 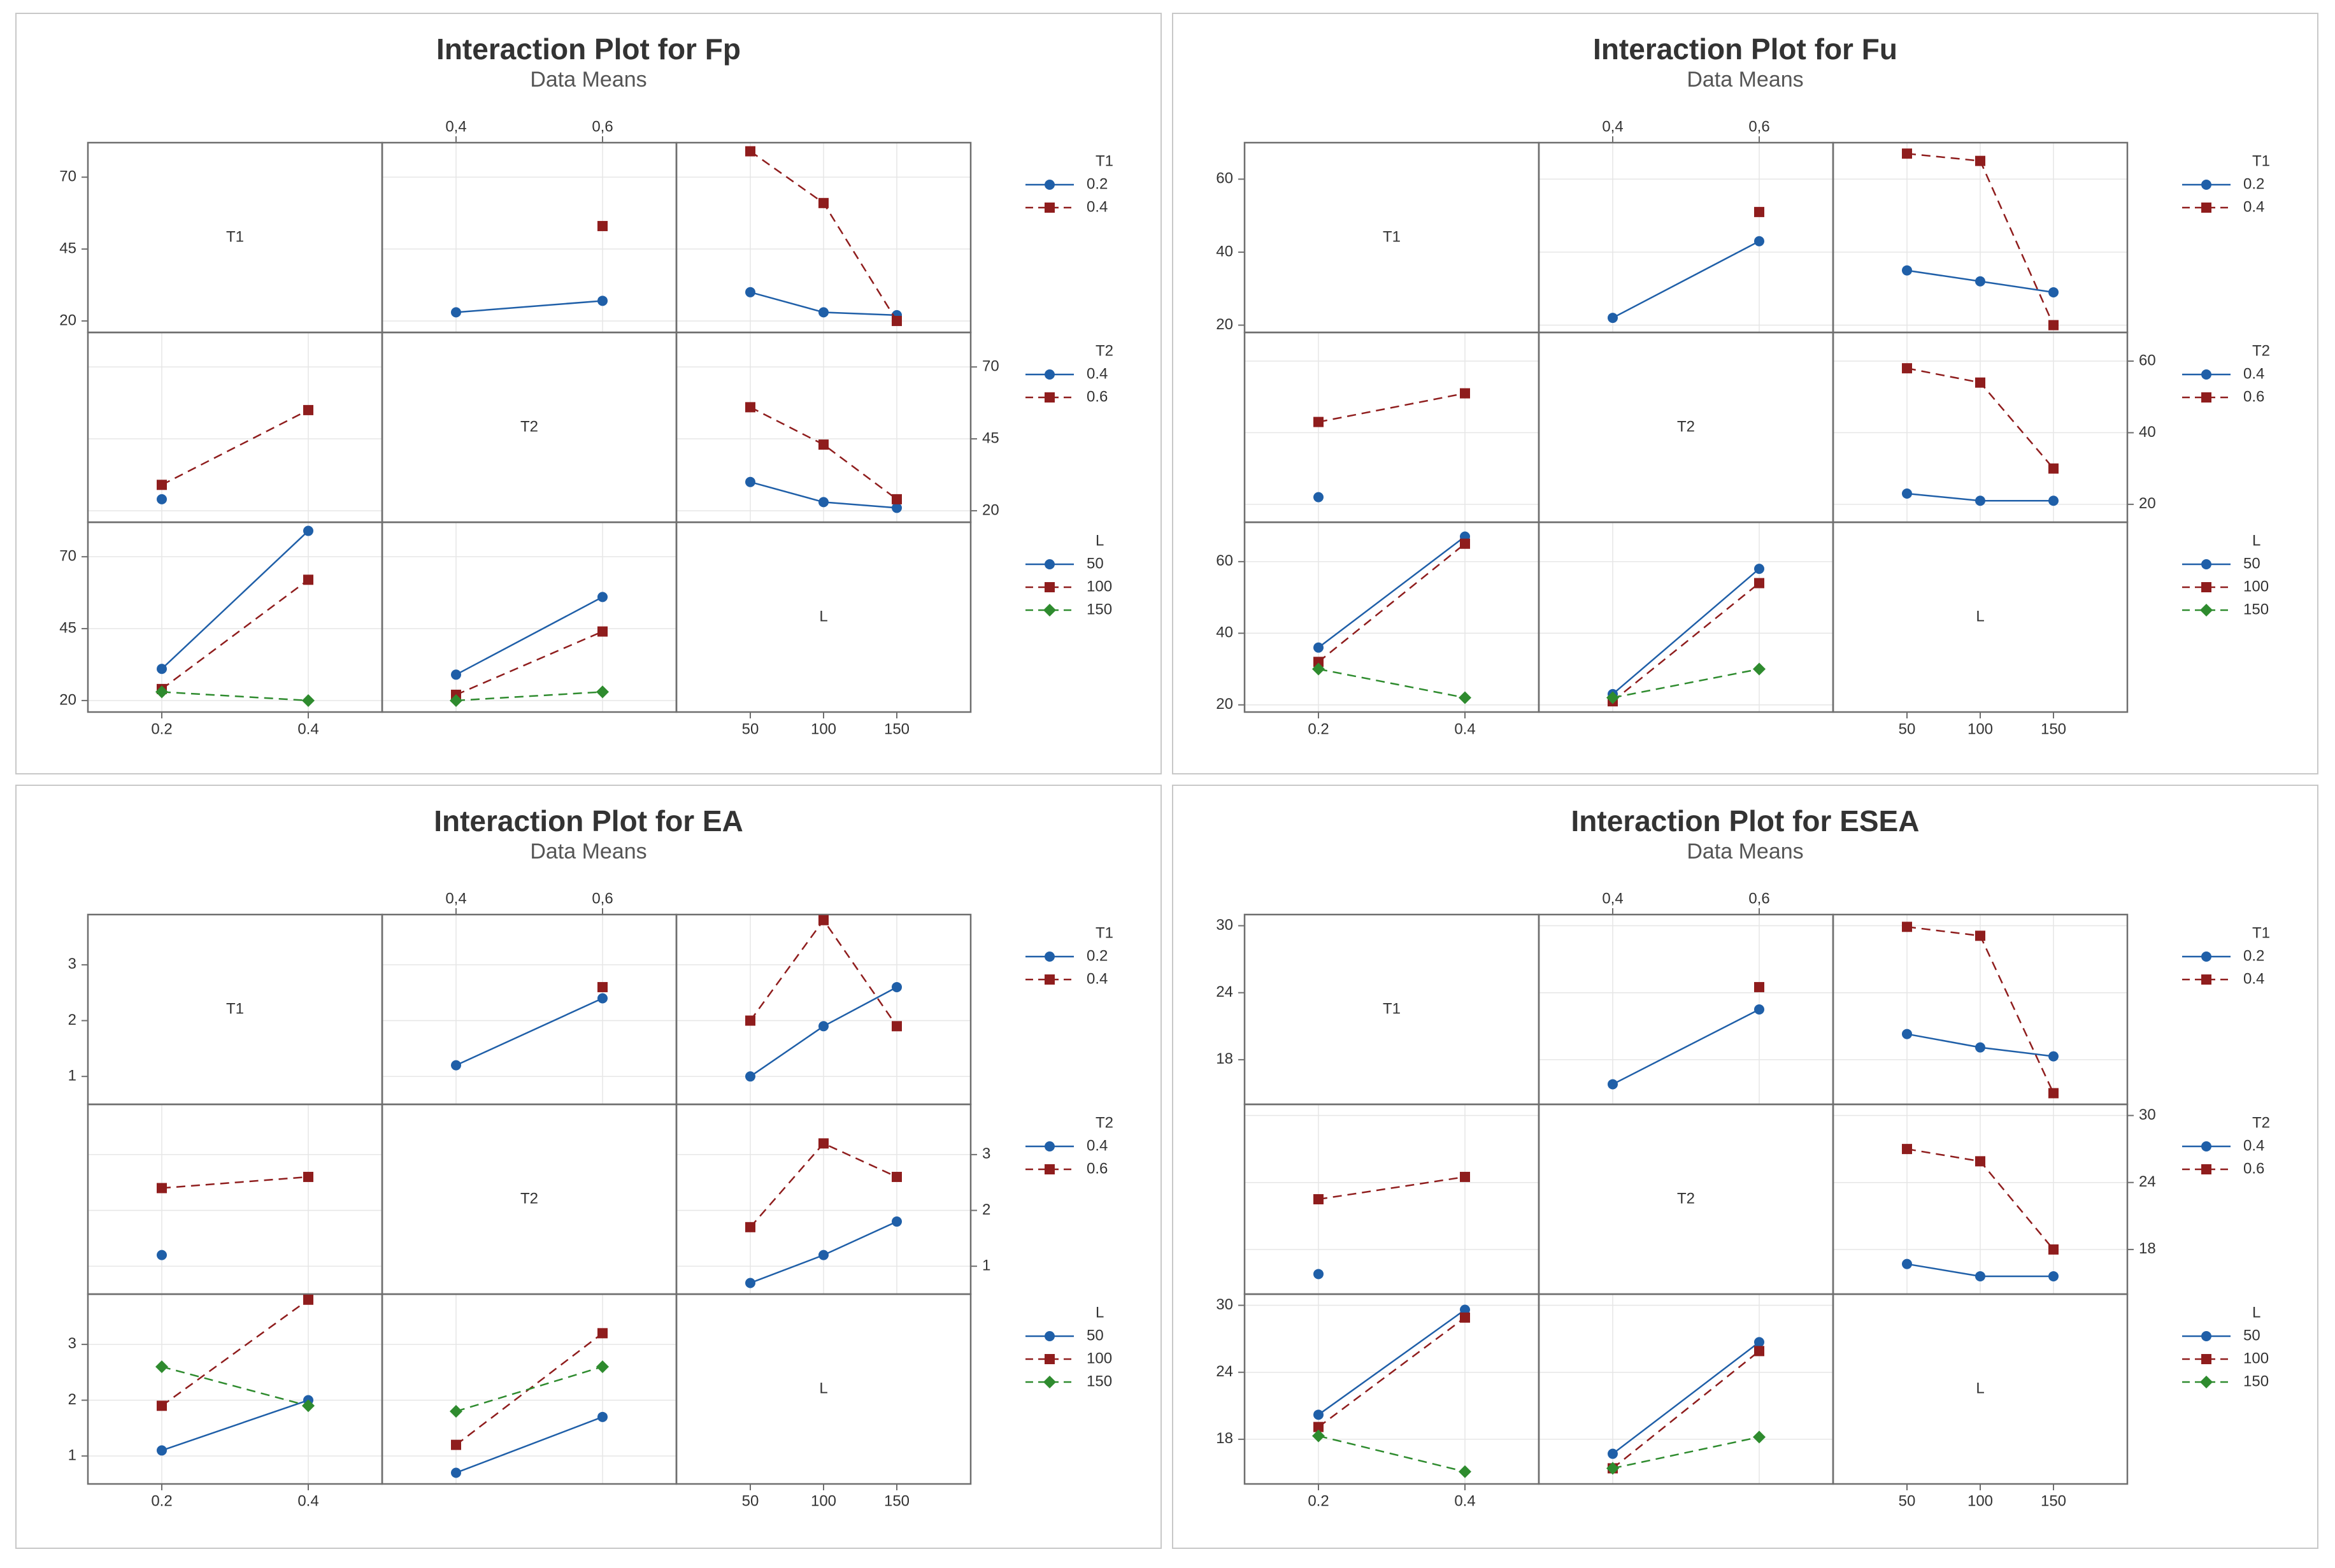 What do you see at coordinates (2261, 351) in the screenshot?
I see `legend-title: T2` at bounding box center [2261, 351].